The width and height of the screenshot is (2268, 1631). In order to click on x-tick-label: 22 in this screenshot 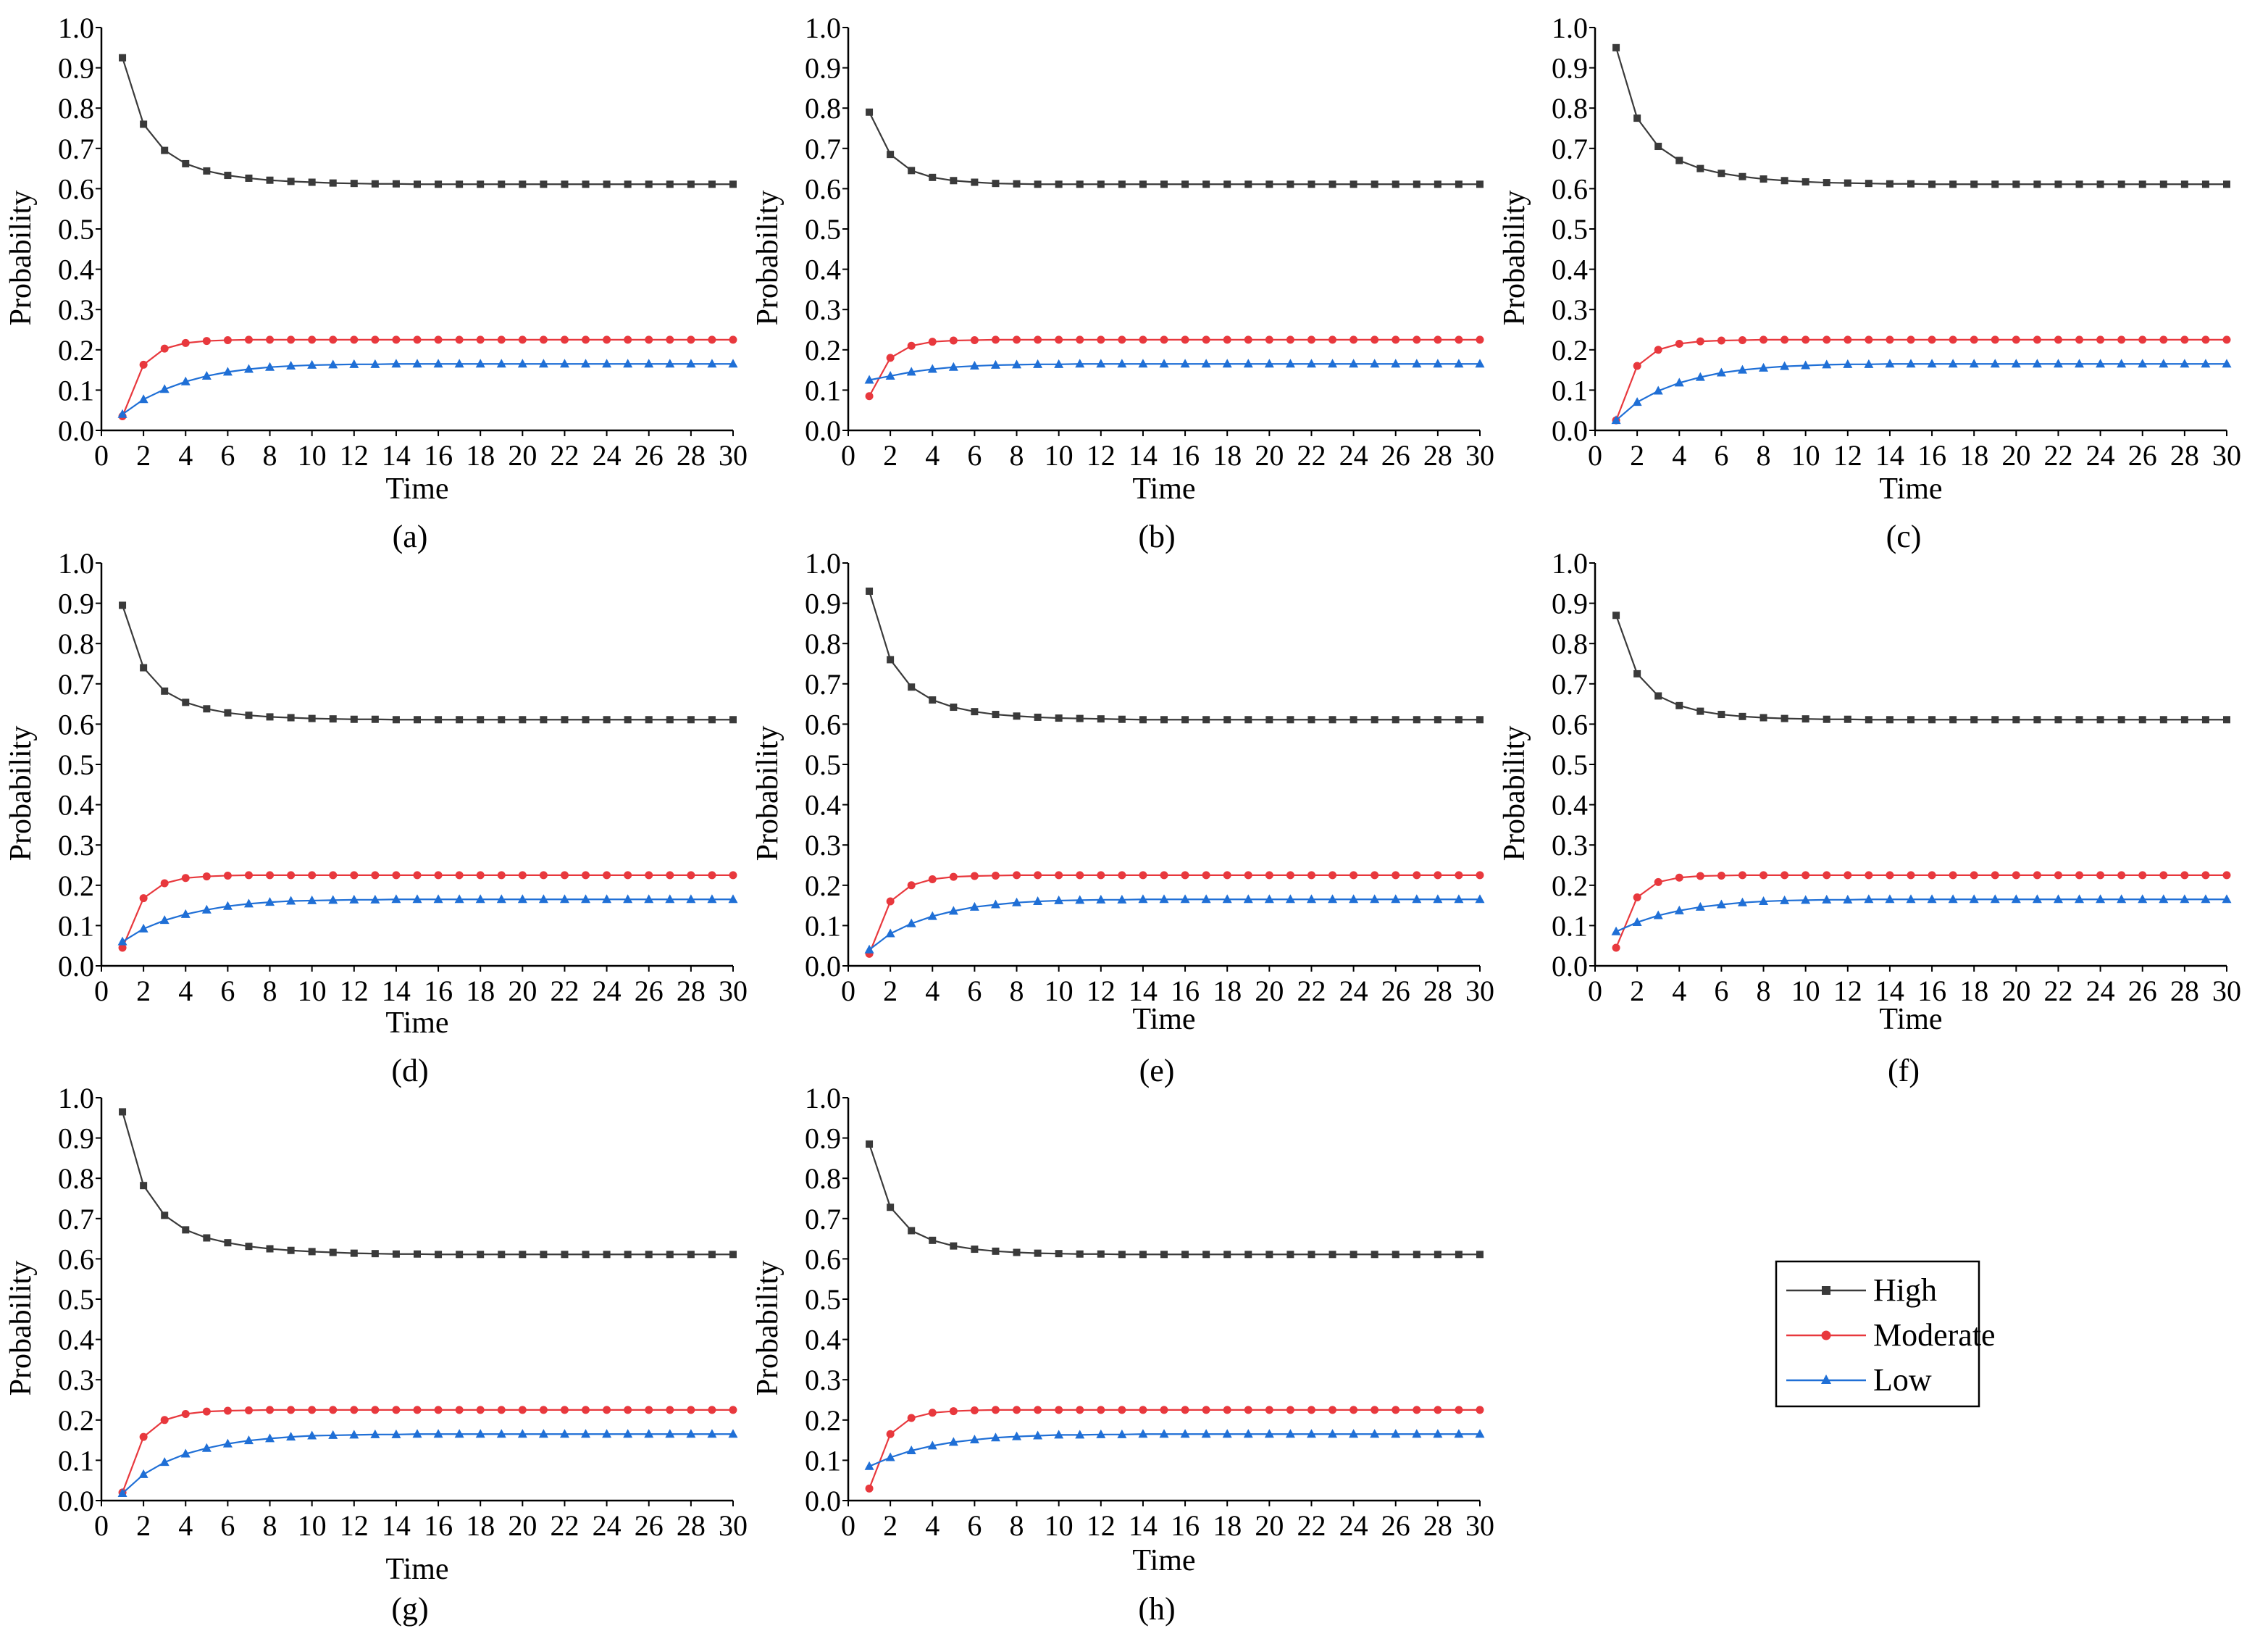, I will do `click(565, 1525)`.